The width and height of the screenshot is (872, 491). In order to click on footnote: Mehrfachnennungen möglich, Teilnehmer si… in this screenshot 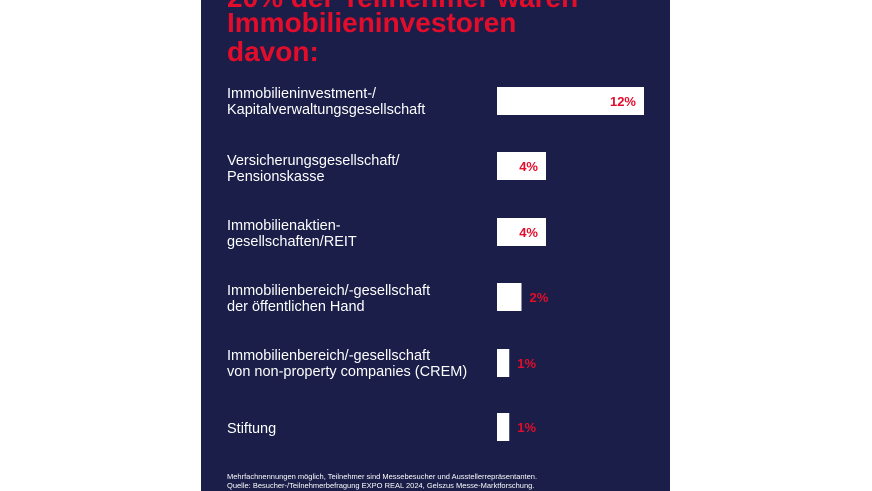, I will do `click(447, 481)`.